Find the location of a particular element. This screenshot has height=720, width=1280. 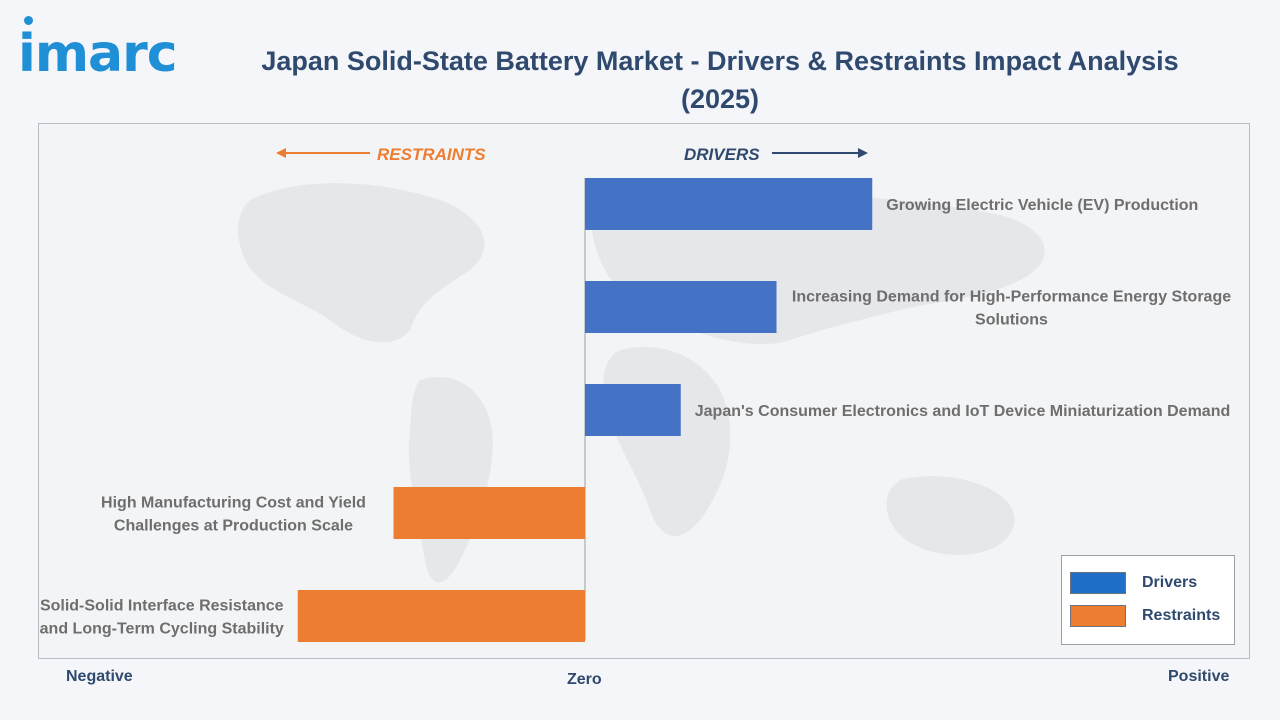

category-label-line: High Manufacturing Cost and Yield is located at coordinates (233, 503).